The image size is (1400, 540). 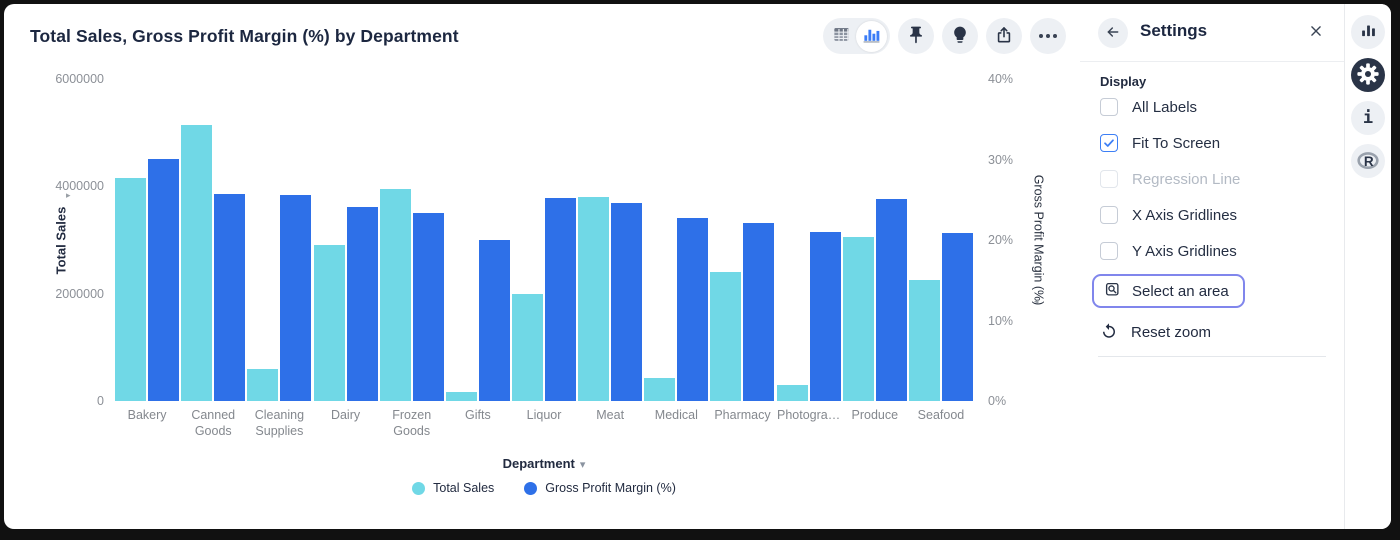 I want to click on rail-r-button: R, so click(x=1368, y=161).